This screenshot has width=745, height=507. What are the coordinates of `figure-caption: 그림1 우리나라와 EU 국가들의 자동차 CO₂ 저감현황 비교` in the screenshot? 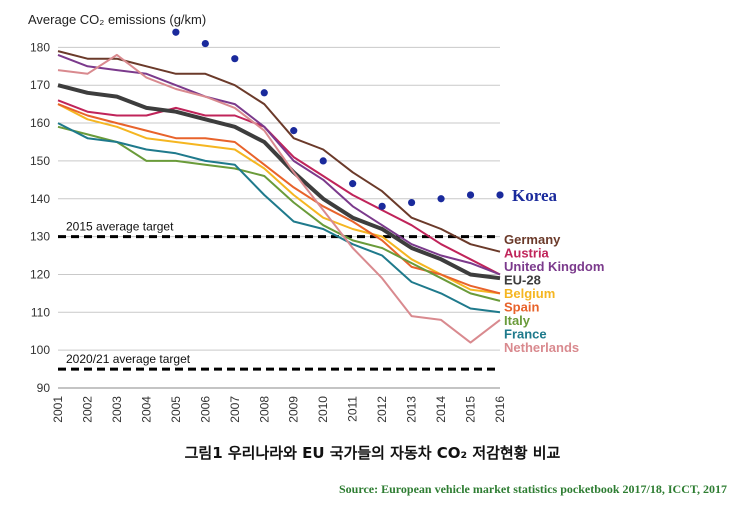 It's located at (372, 453).